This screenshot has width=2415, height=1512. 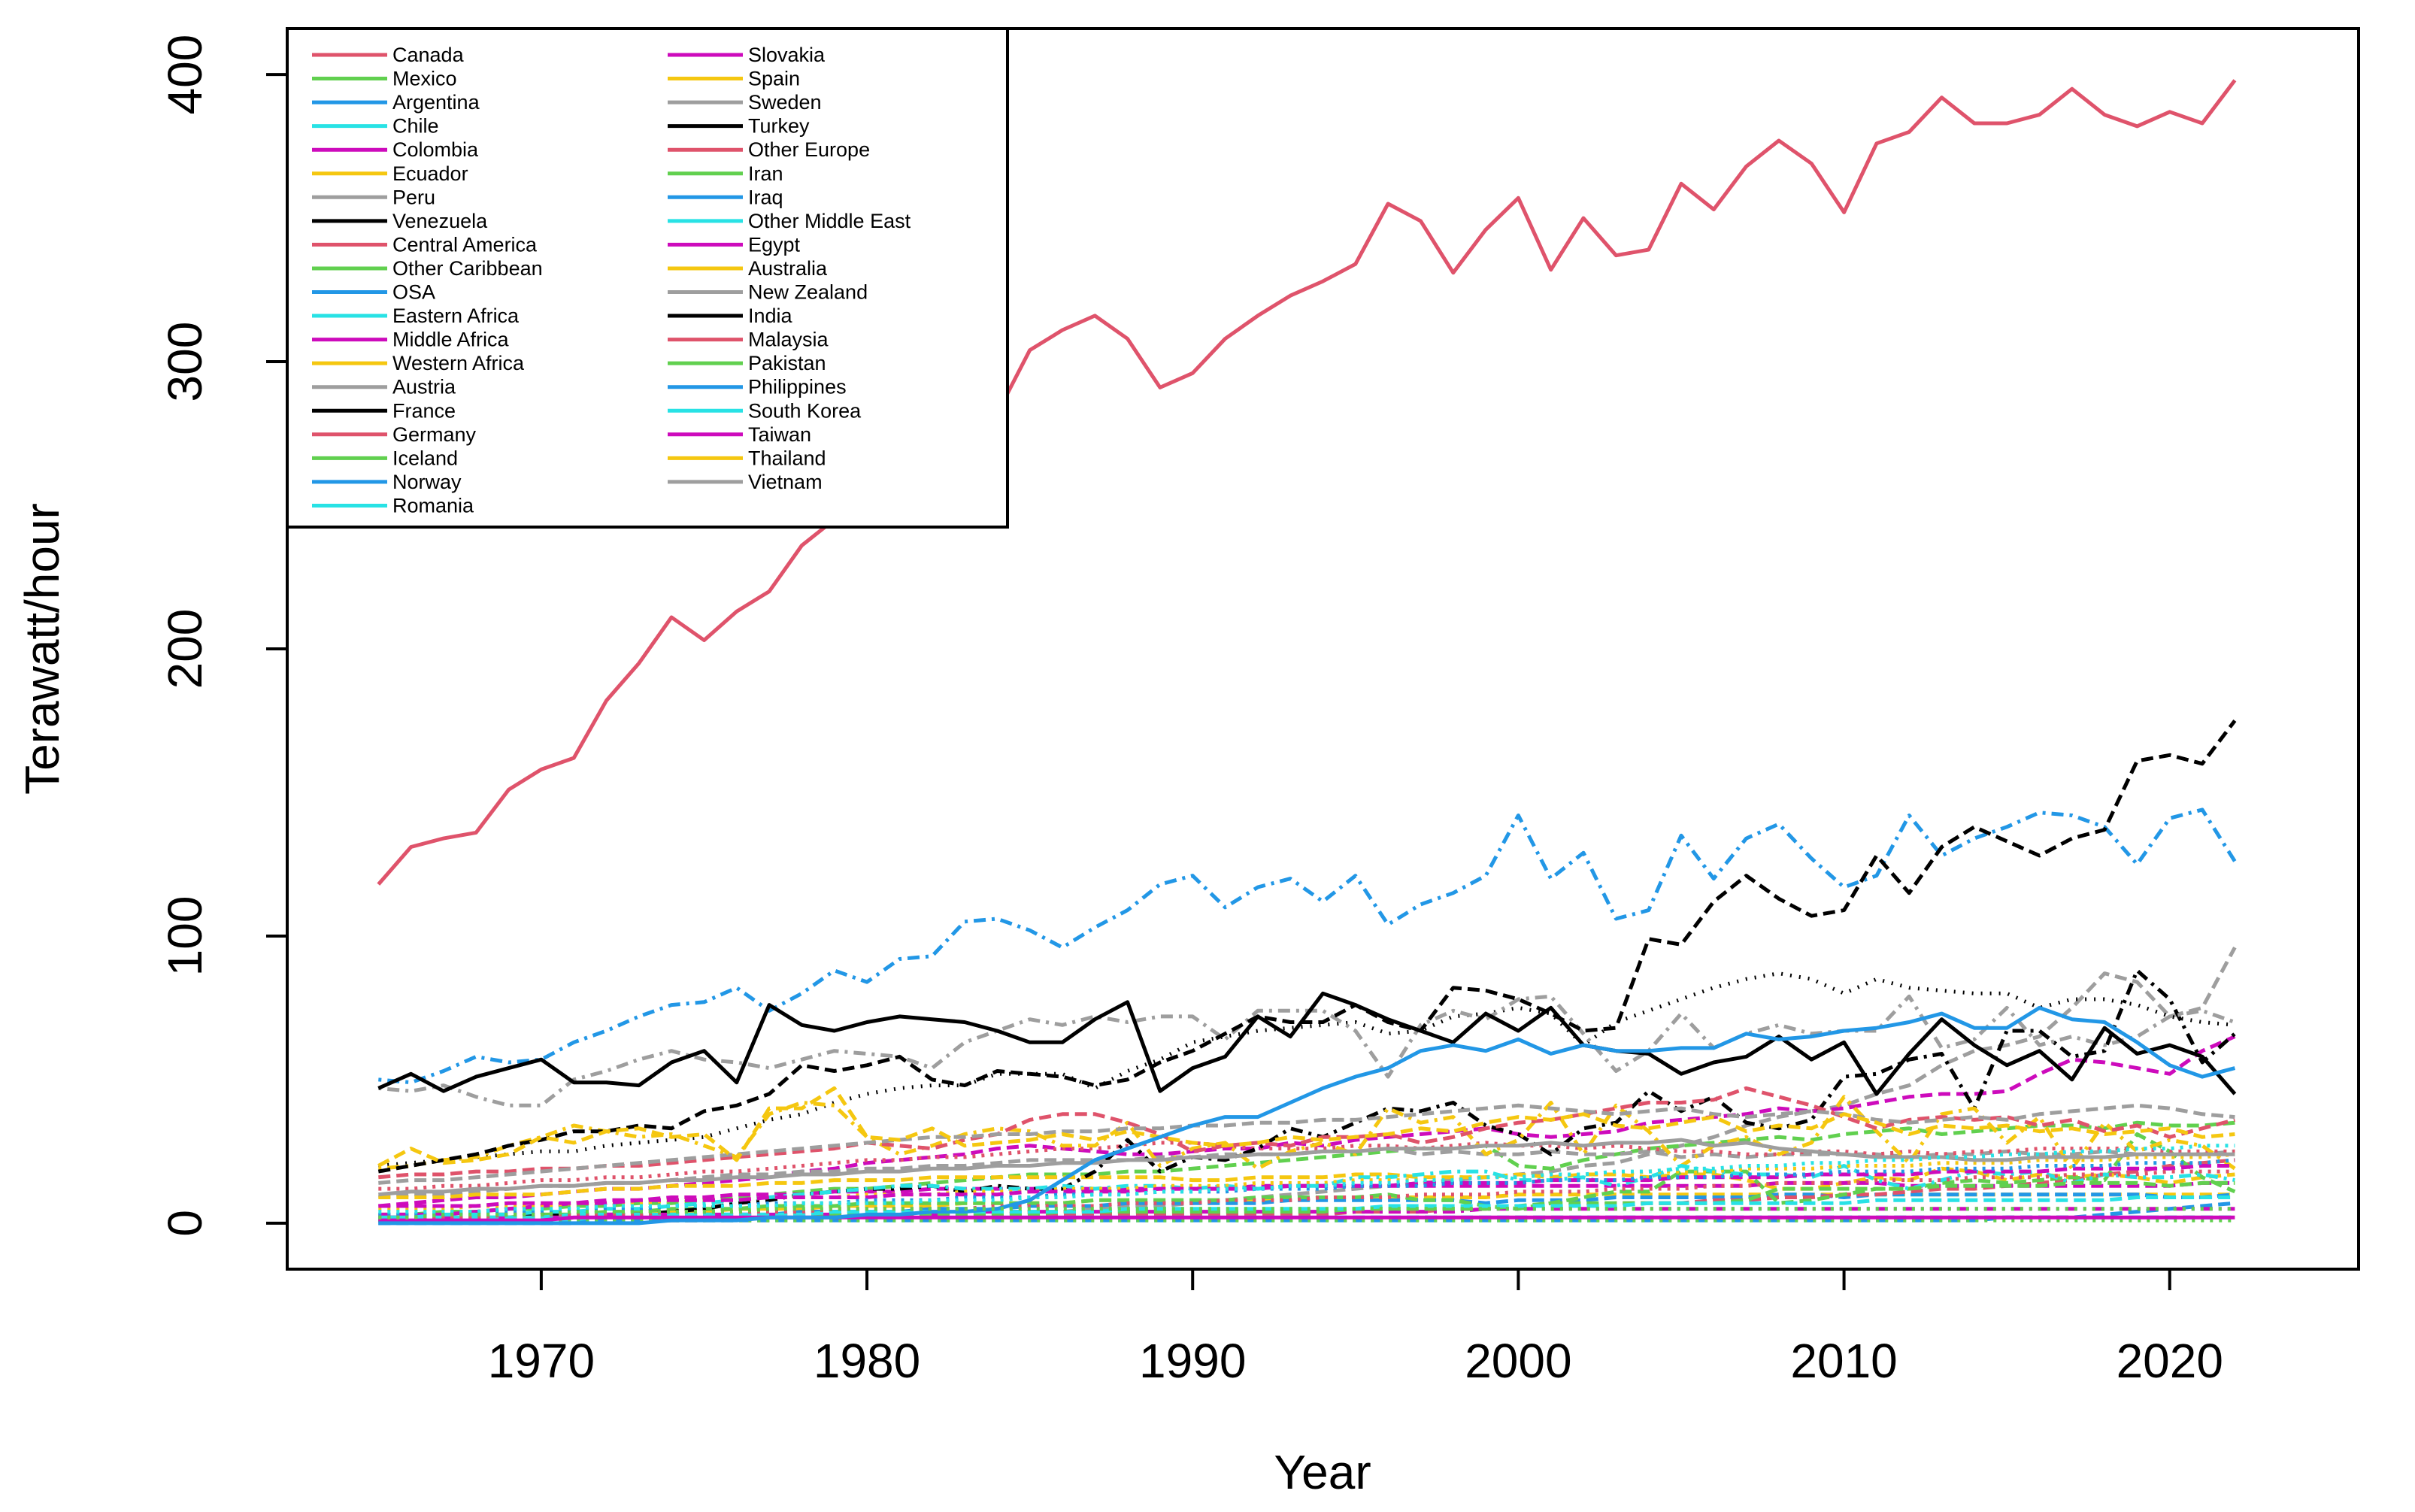 I want to click on y-axis-label: Terawatt/hour, so click(x=42, y=649).